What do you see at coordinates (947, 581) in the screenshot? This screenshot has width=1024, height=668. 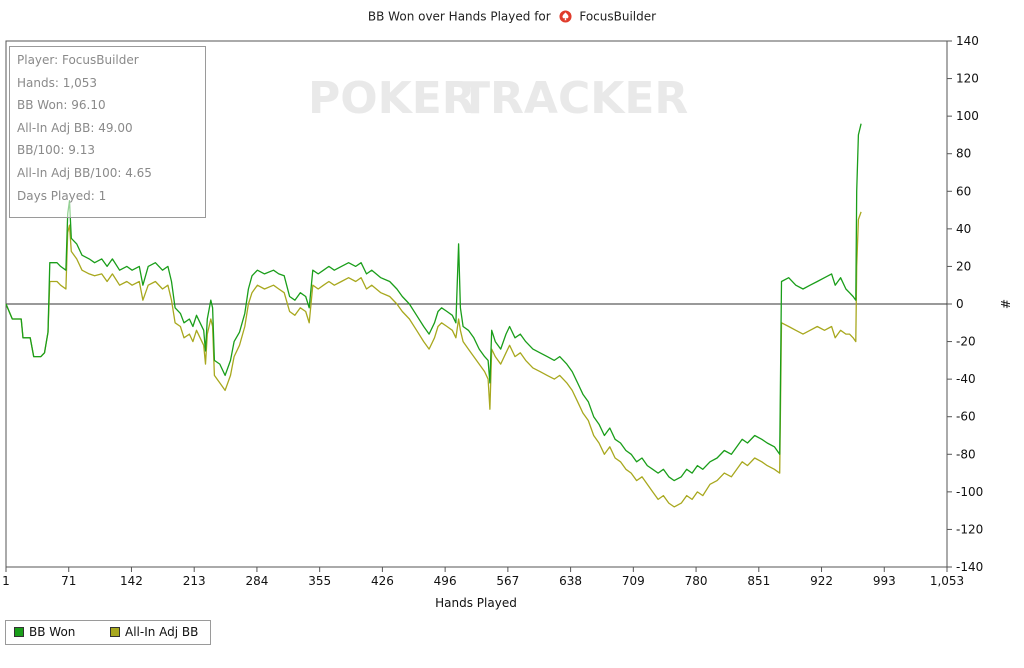 I see `x-tick-label: 1,053` at bounding box center [947, 581].